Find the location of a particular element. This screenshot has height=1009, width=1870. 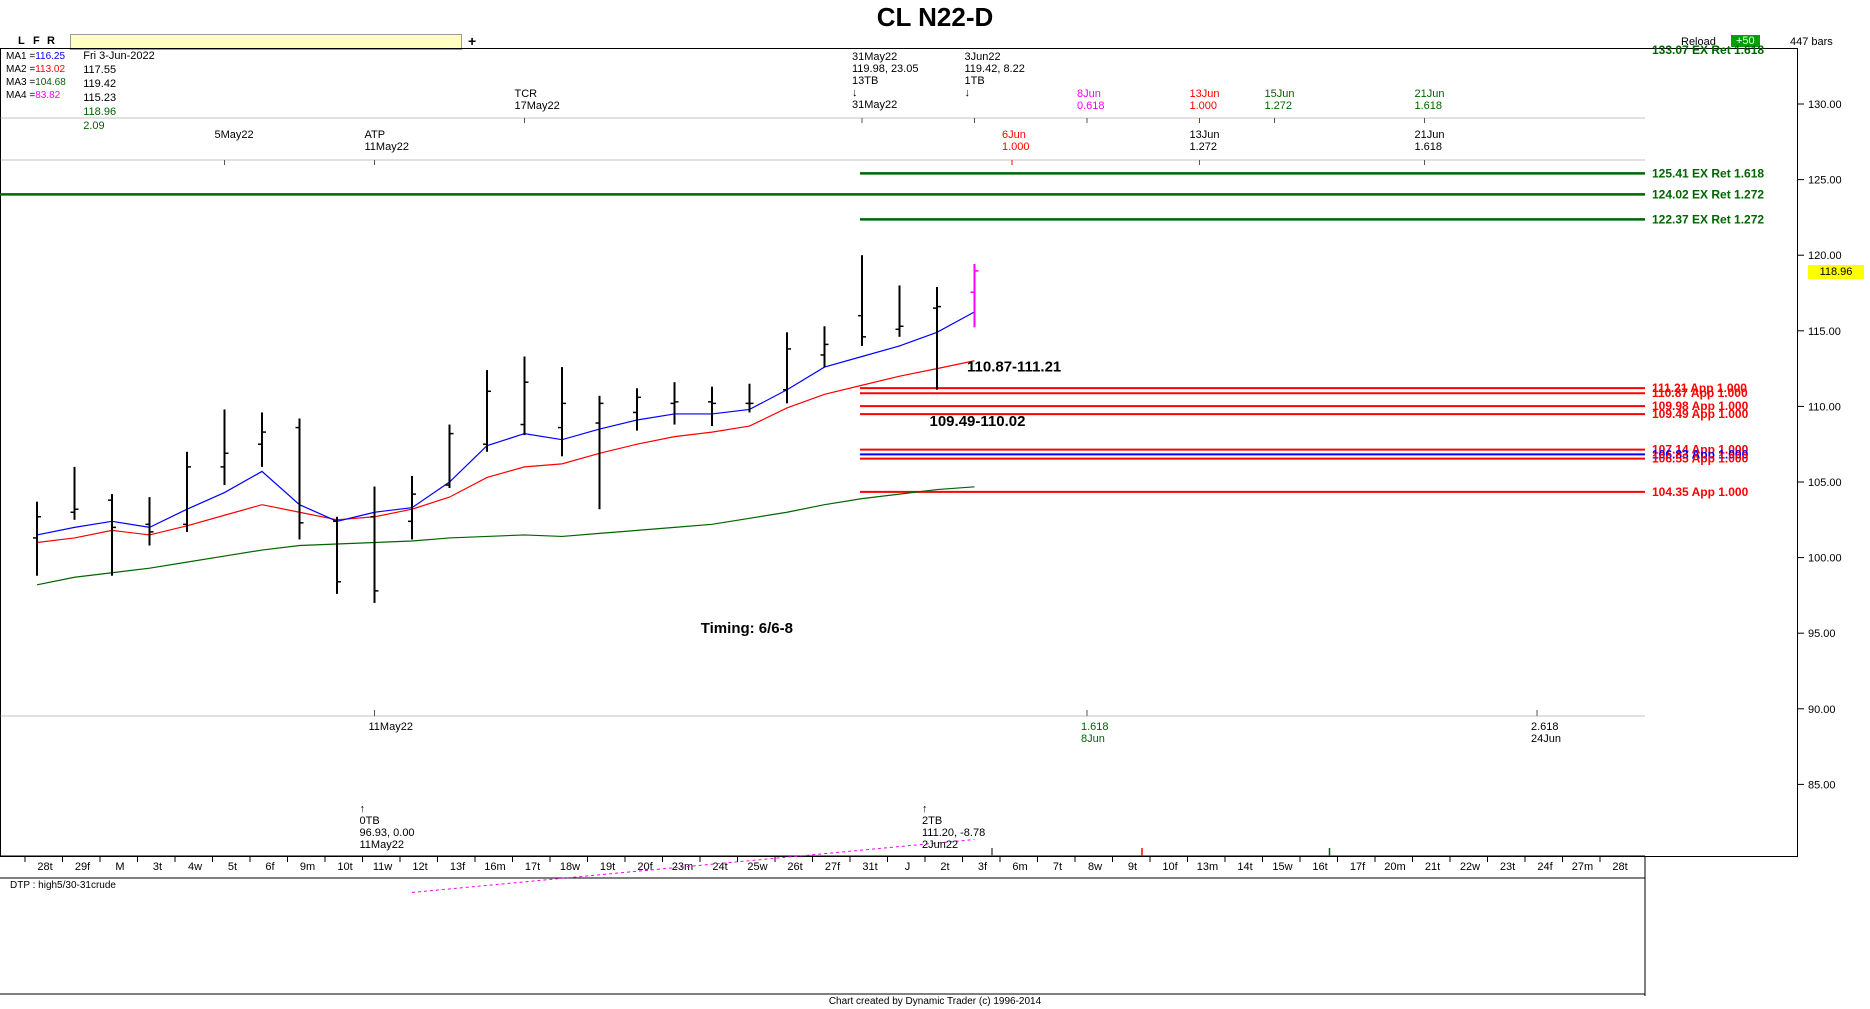

x-tick-label: 24t is located at coordinates (719, 867).